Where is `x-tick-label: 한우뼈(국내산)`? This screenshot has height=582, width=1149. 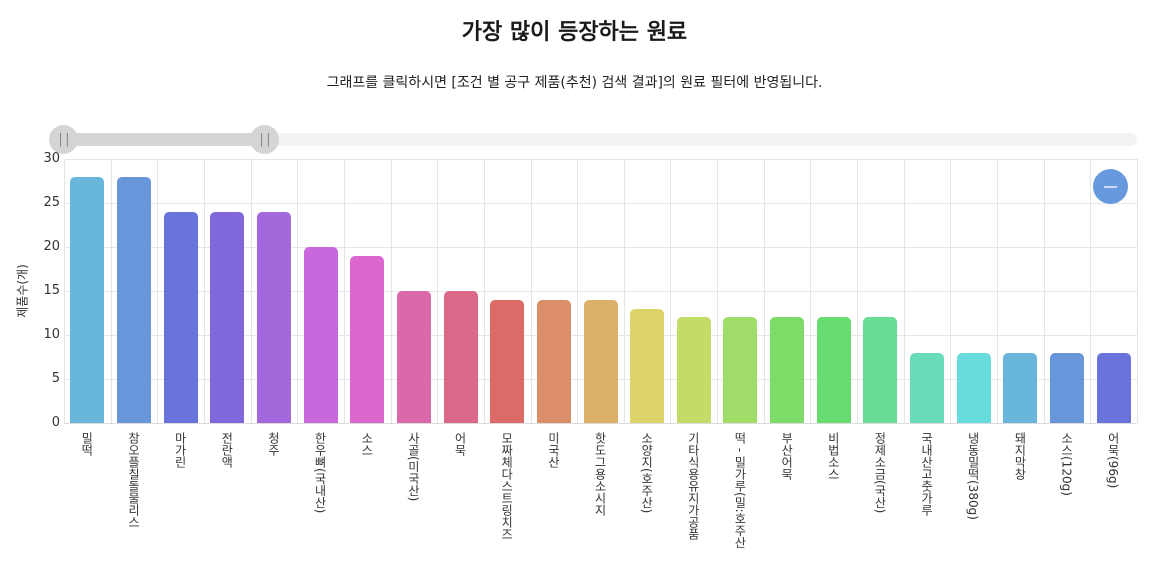 x-tick-label: 한우뼈(국내산) is located at coordinates (320, 473).